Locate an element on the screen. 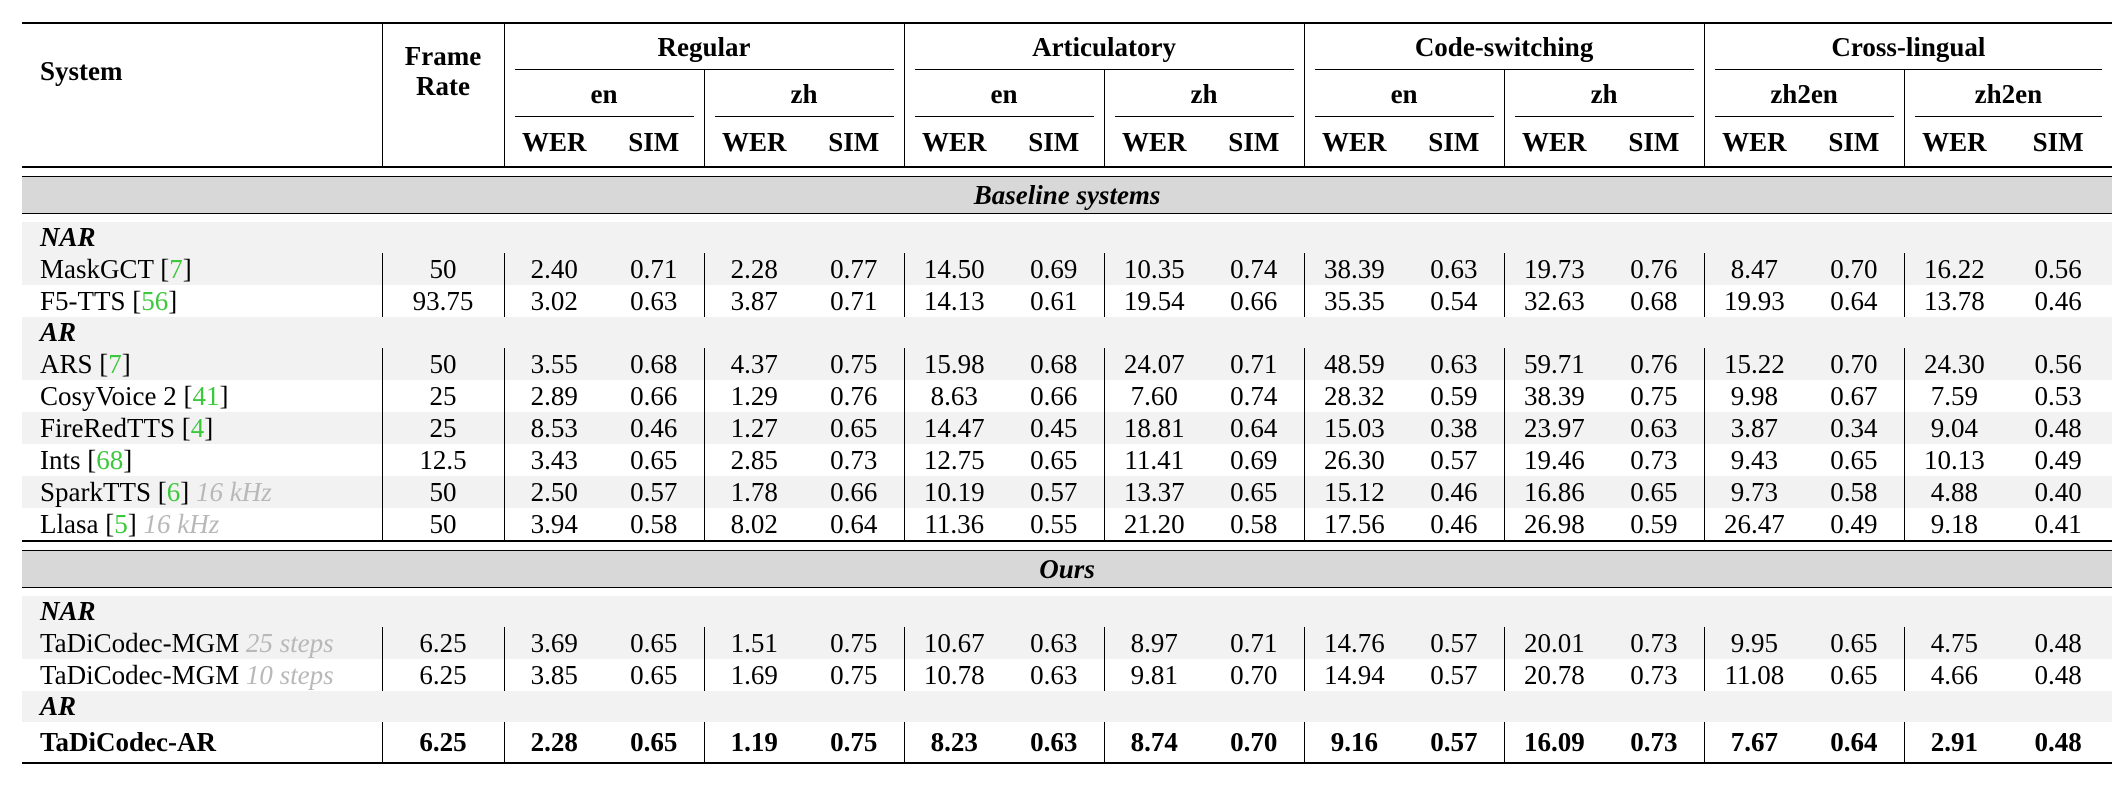 The width and height of the screenshot is (2126, 812). section-title: Ours is located at coordinates (1067, 569).